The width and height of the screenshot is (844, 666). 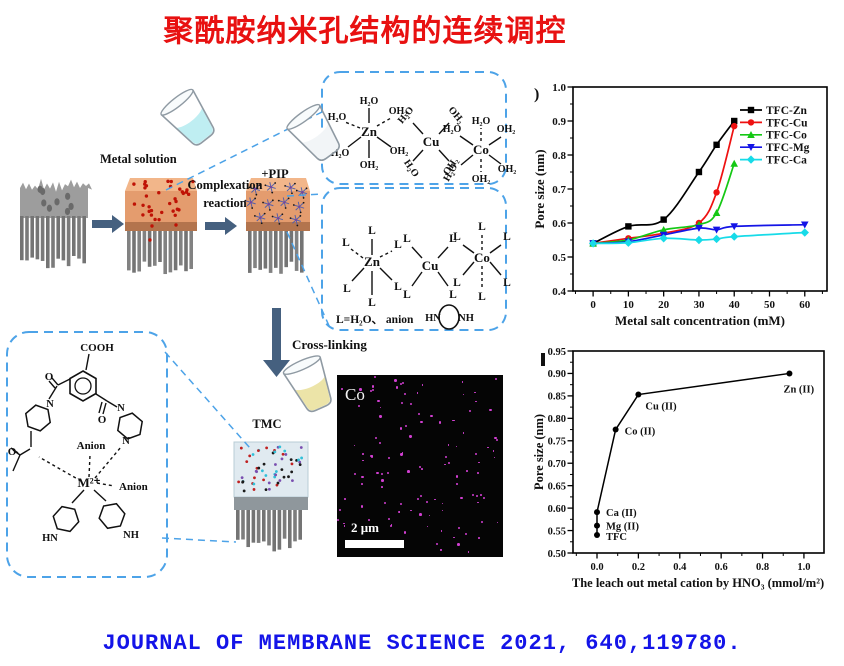 I want to click on svg-text: TFC-Mg, so click(x=788, y=148).